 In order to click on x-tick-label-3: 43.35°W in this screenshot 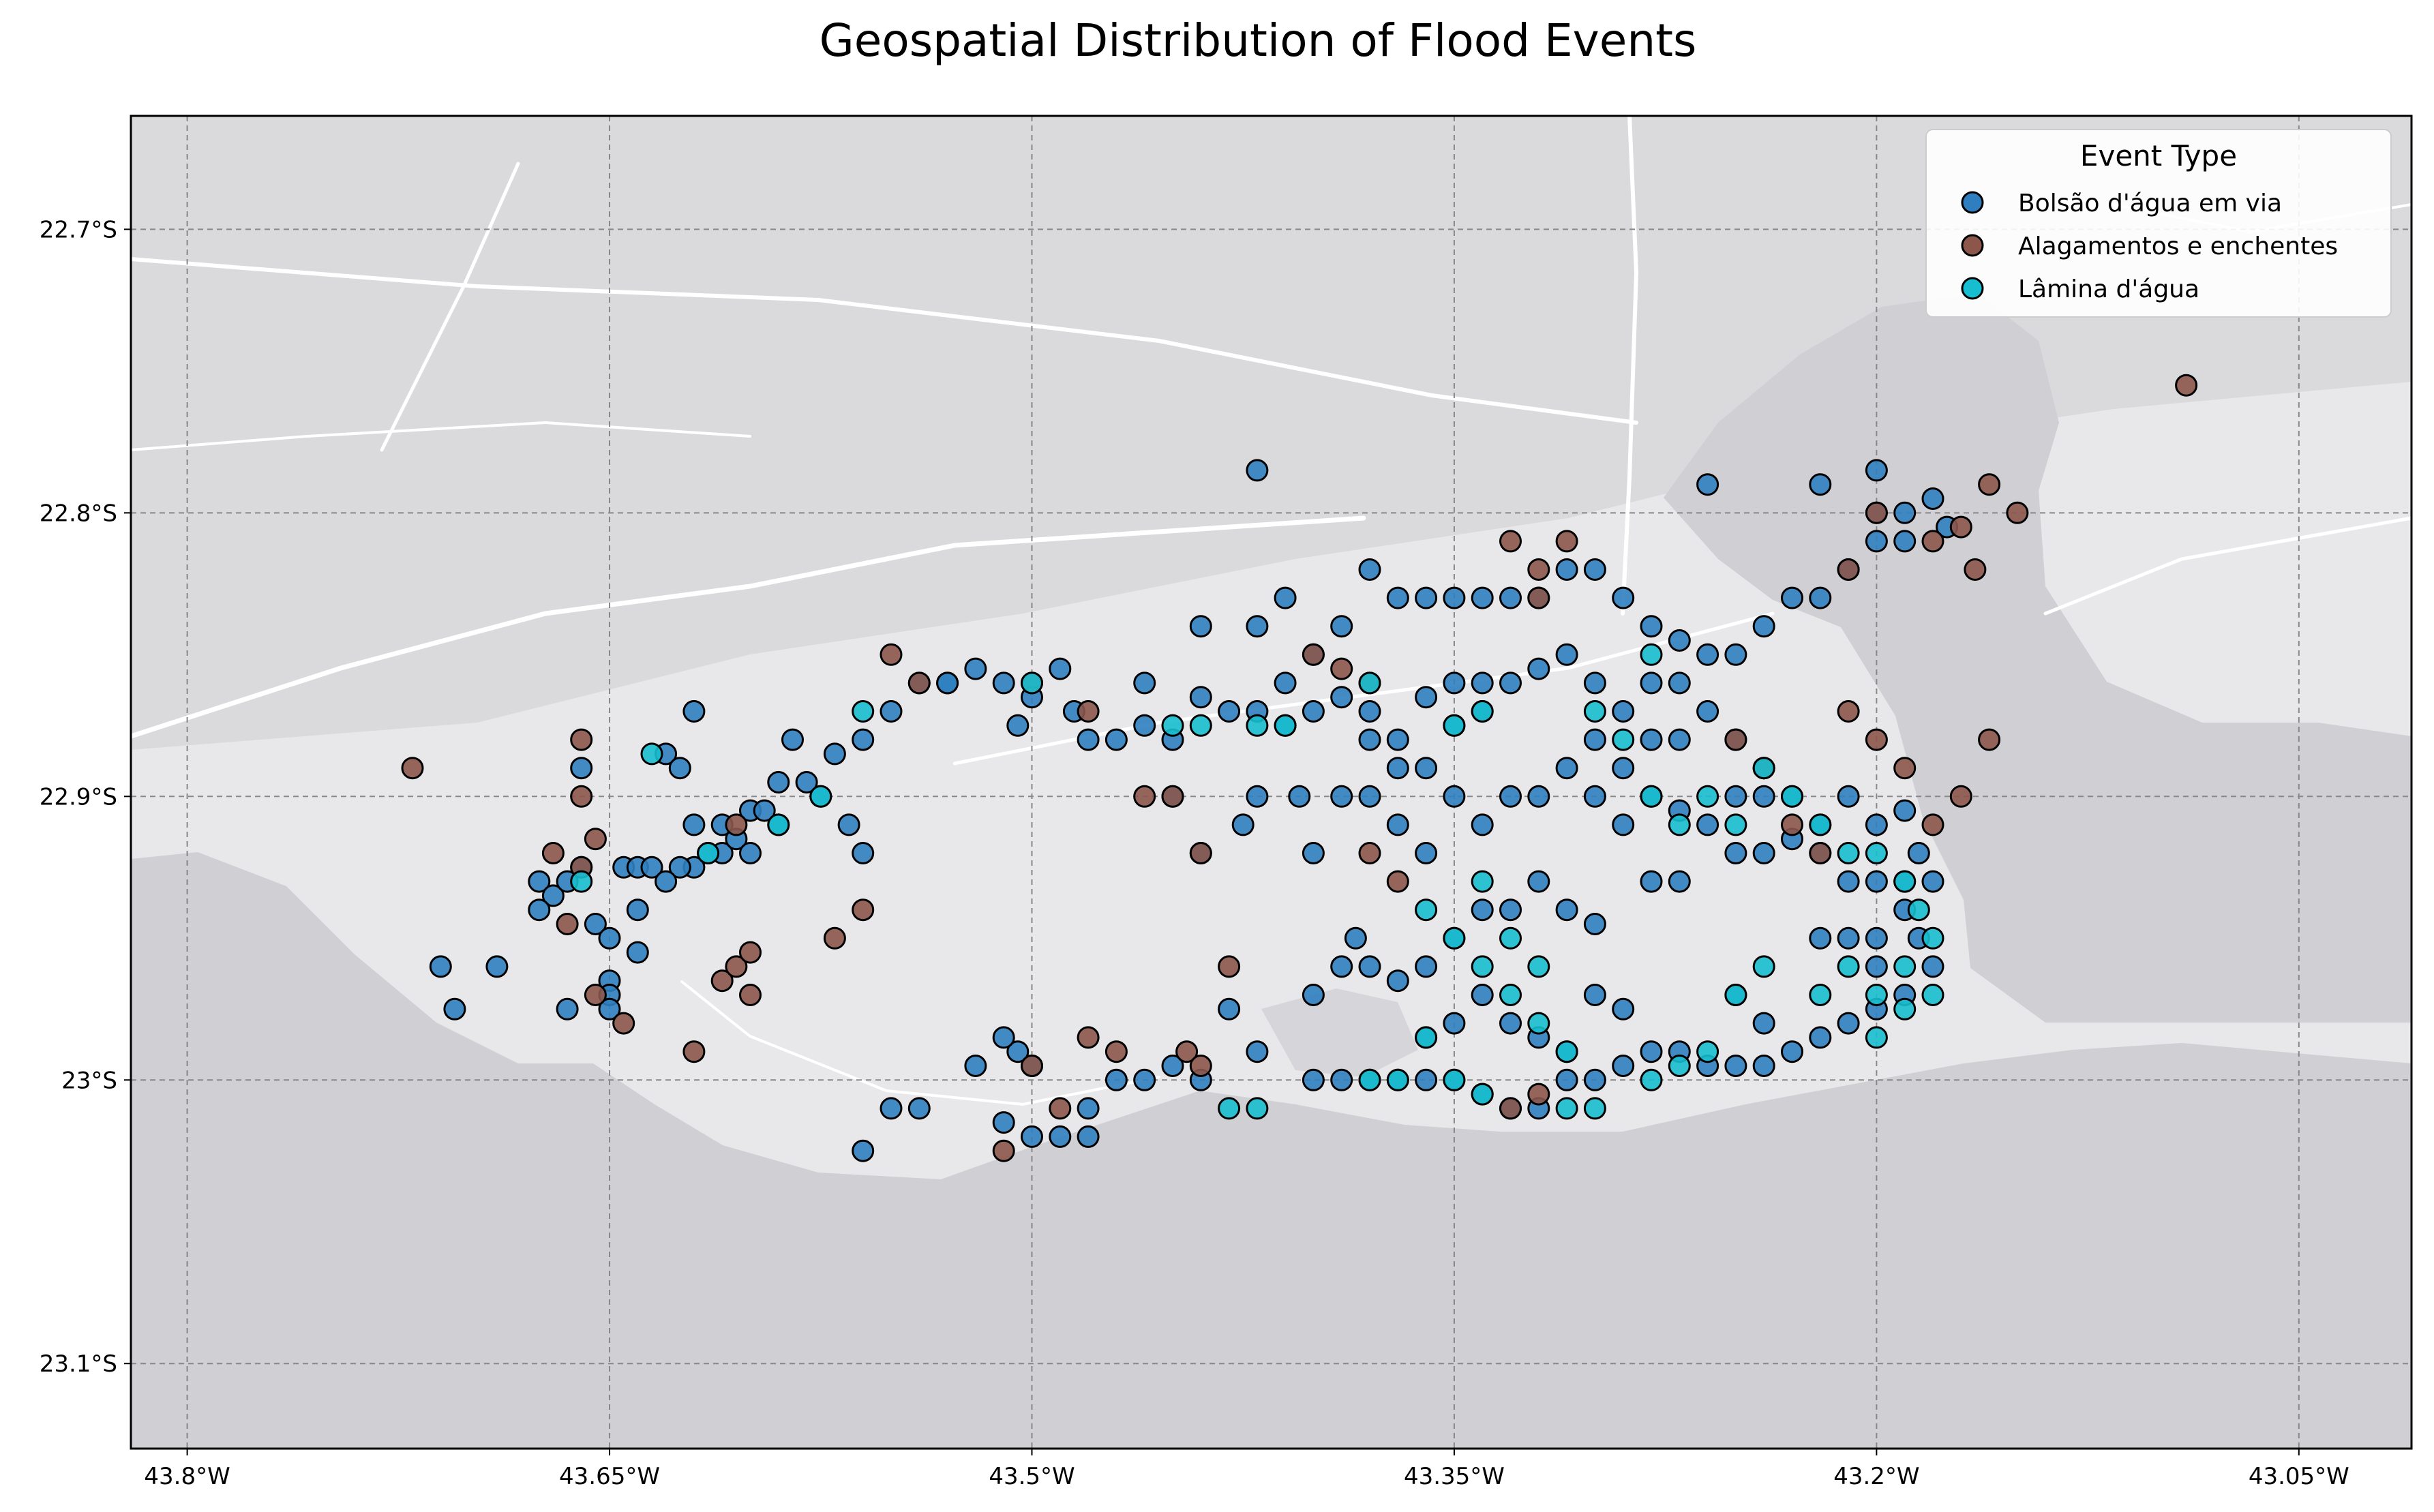, I will do `click(1454, 1477)`.